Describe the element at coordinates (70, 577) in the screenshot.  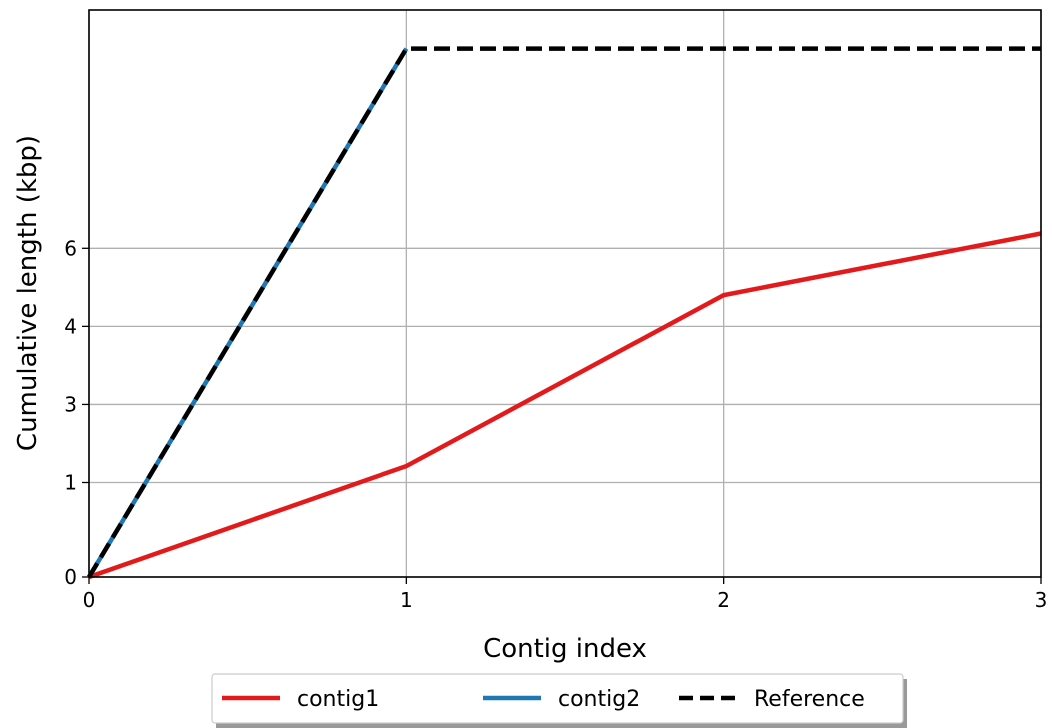
I see `y-tick-label: 0` at that location.